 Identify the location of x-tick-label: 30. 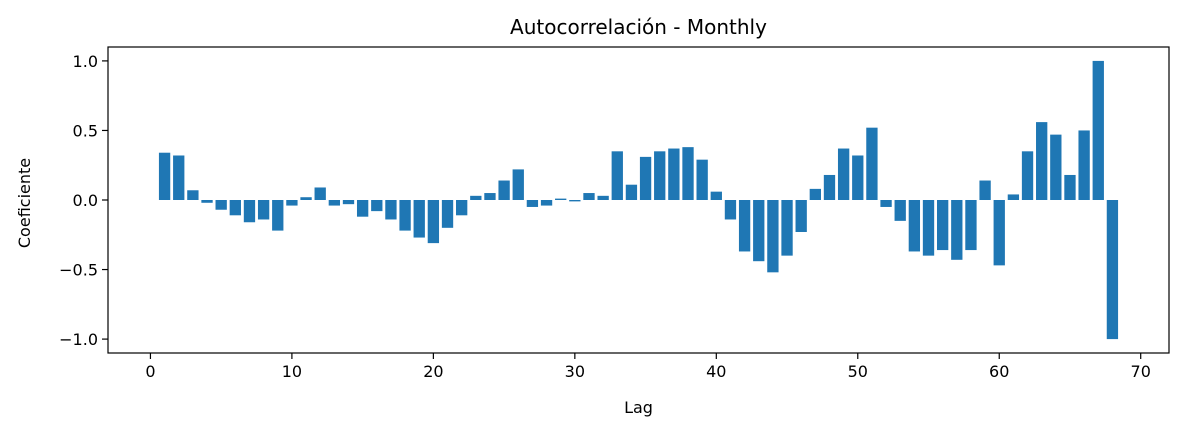
(575, 371).